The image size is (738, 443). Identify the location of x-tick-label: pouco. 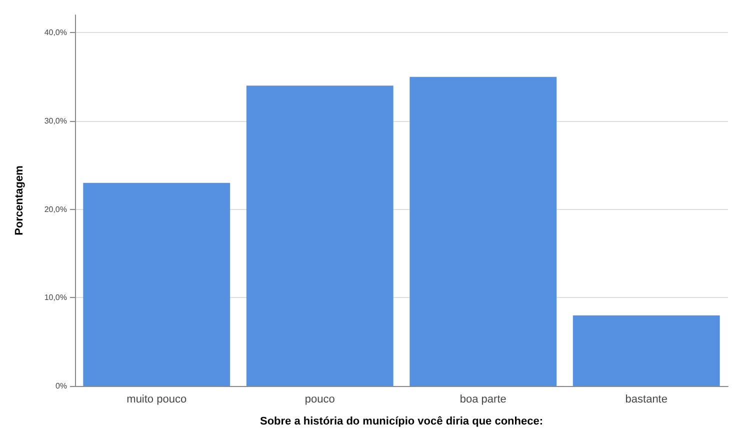
(319, 400).